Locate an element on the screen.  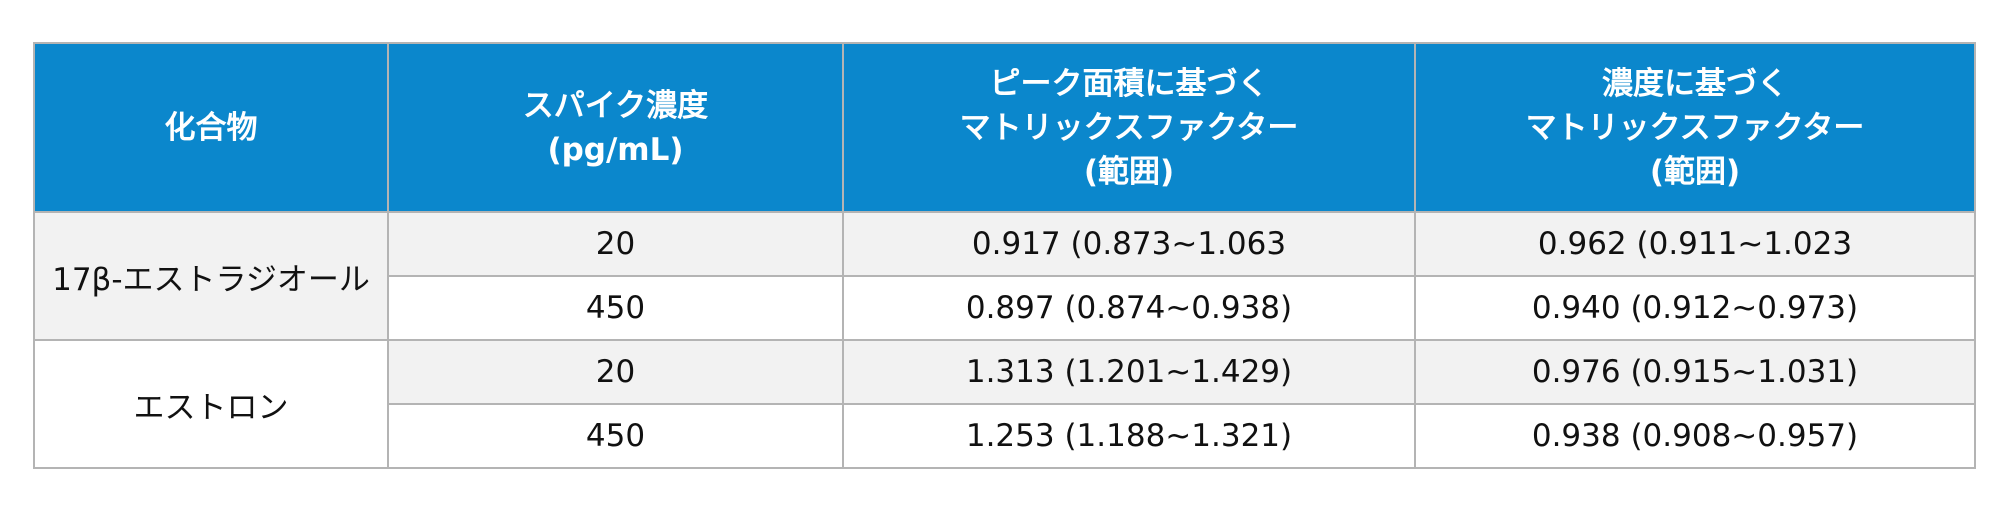
header-peak-area-line-2: マトリックスファクター is located at coordinates (1129, 127).